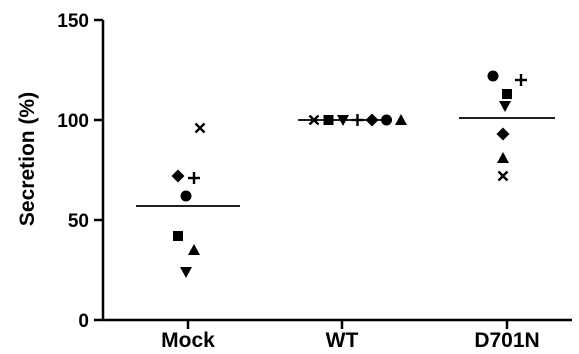 This screenshot has height=354, width=579. What do you see at coordinates (503, 157) in the screenshot?
I see `point-d701n-triangle-up` at bounding box center [503, 157].